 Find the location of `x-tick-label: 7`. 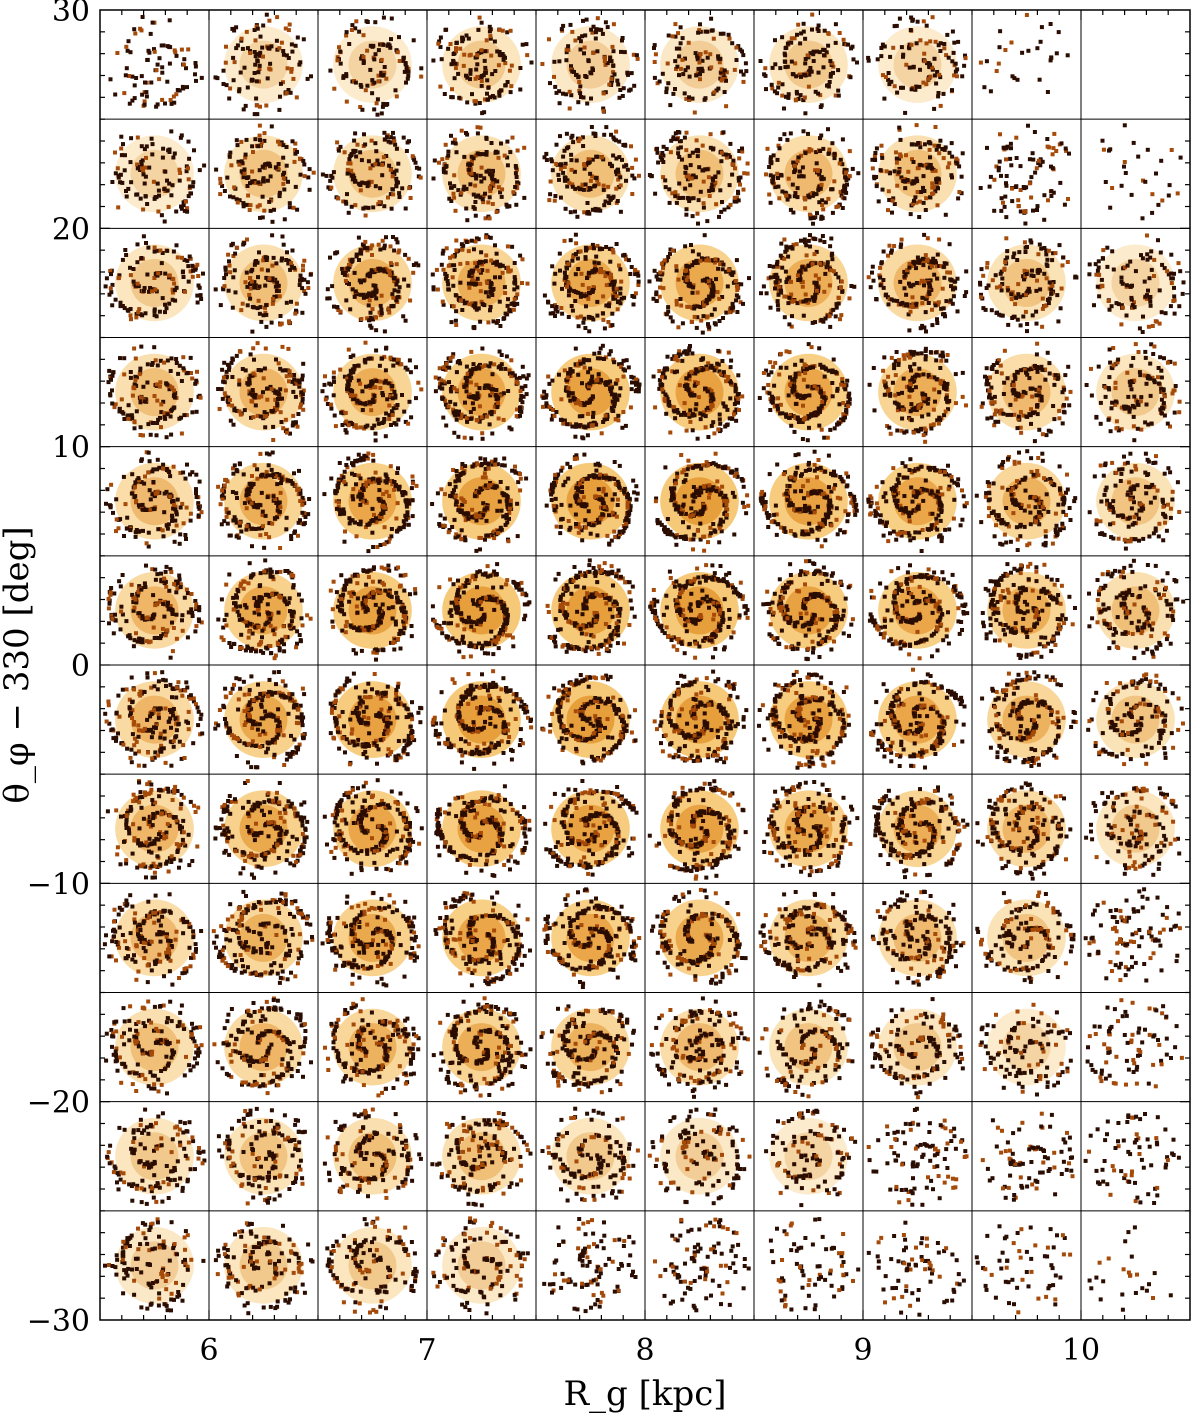

x-tick-label: 7 is located at coordinates (426, 1350).